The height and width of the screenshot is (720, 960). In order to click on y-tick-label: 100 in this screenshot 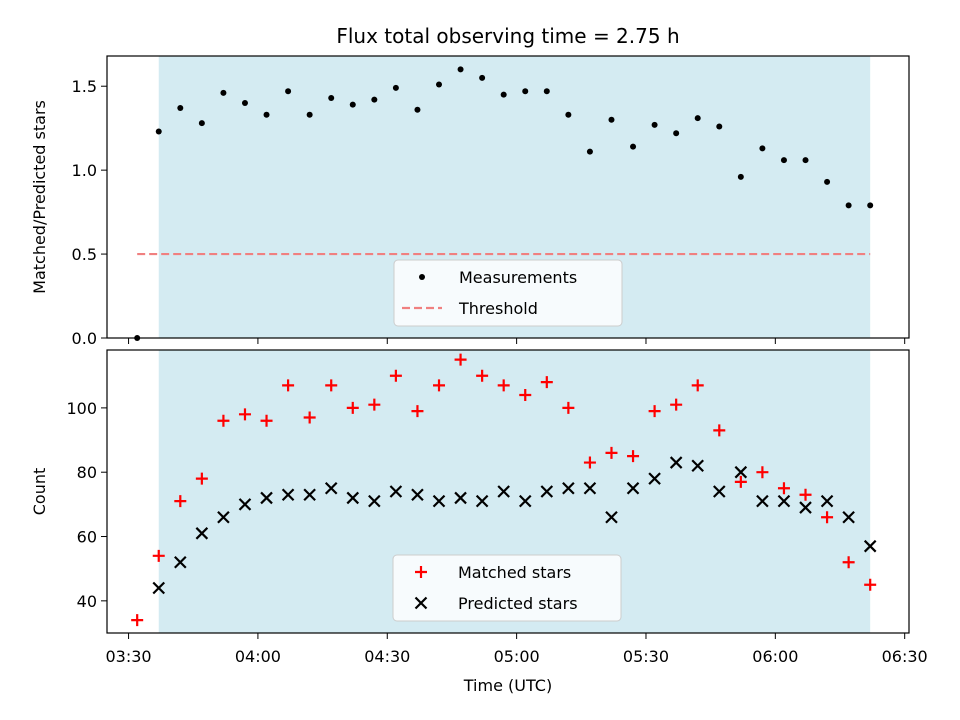, I will do `click(81, 408)`.